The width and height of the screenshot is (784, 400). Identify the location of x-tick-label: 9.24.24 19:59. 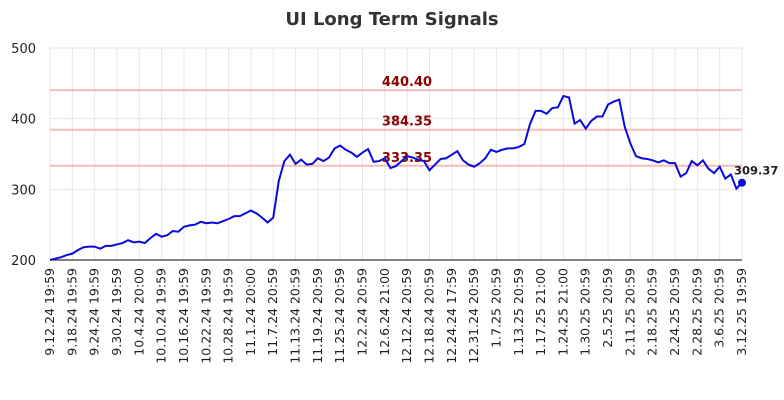
(94, 312).